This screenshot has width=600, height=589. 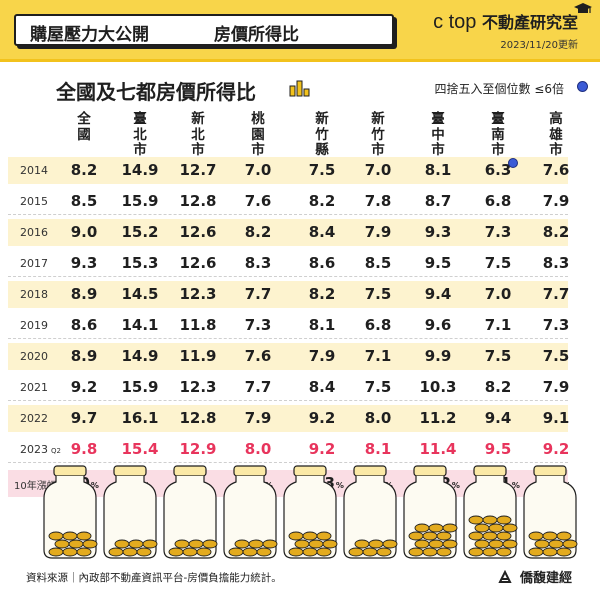 I want to click on ratio-cell: 11.2, so click(x=438, y=418).